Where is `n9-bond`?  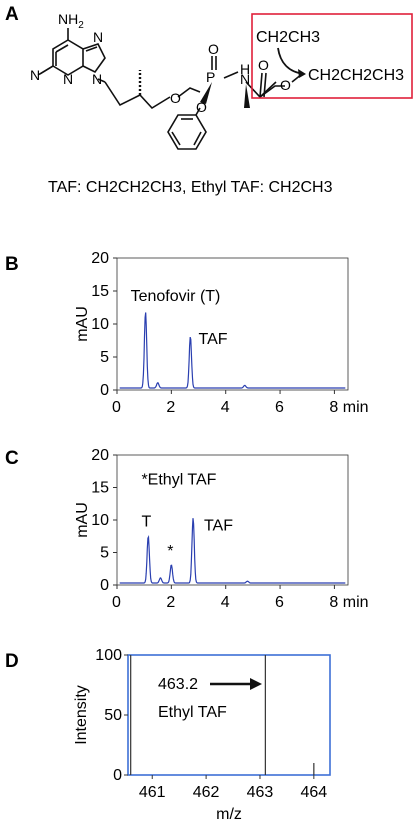 n9-bond is located at coordinates (101, 80).